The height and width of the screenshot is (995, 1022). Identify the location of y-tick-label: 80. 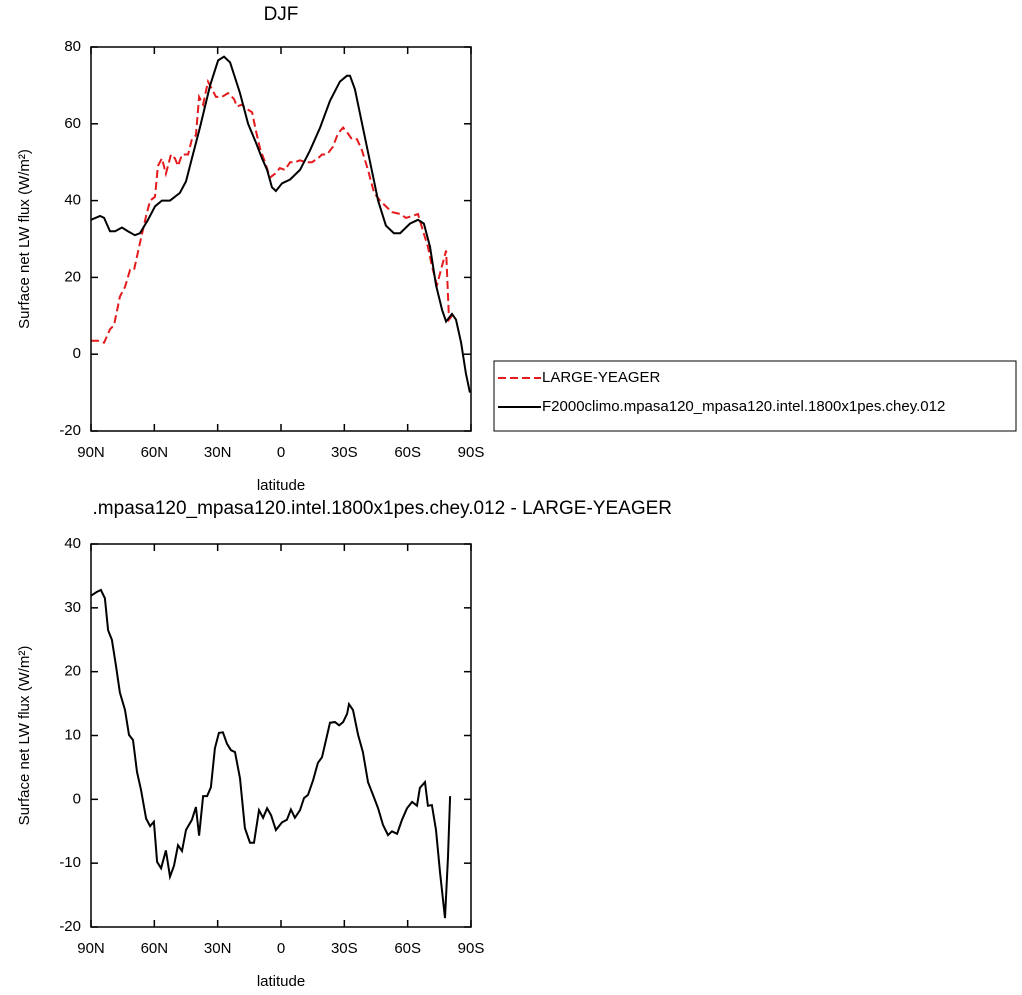
(72, 46).